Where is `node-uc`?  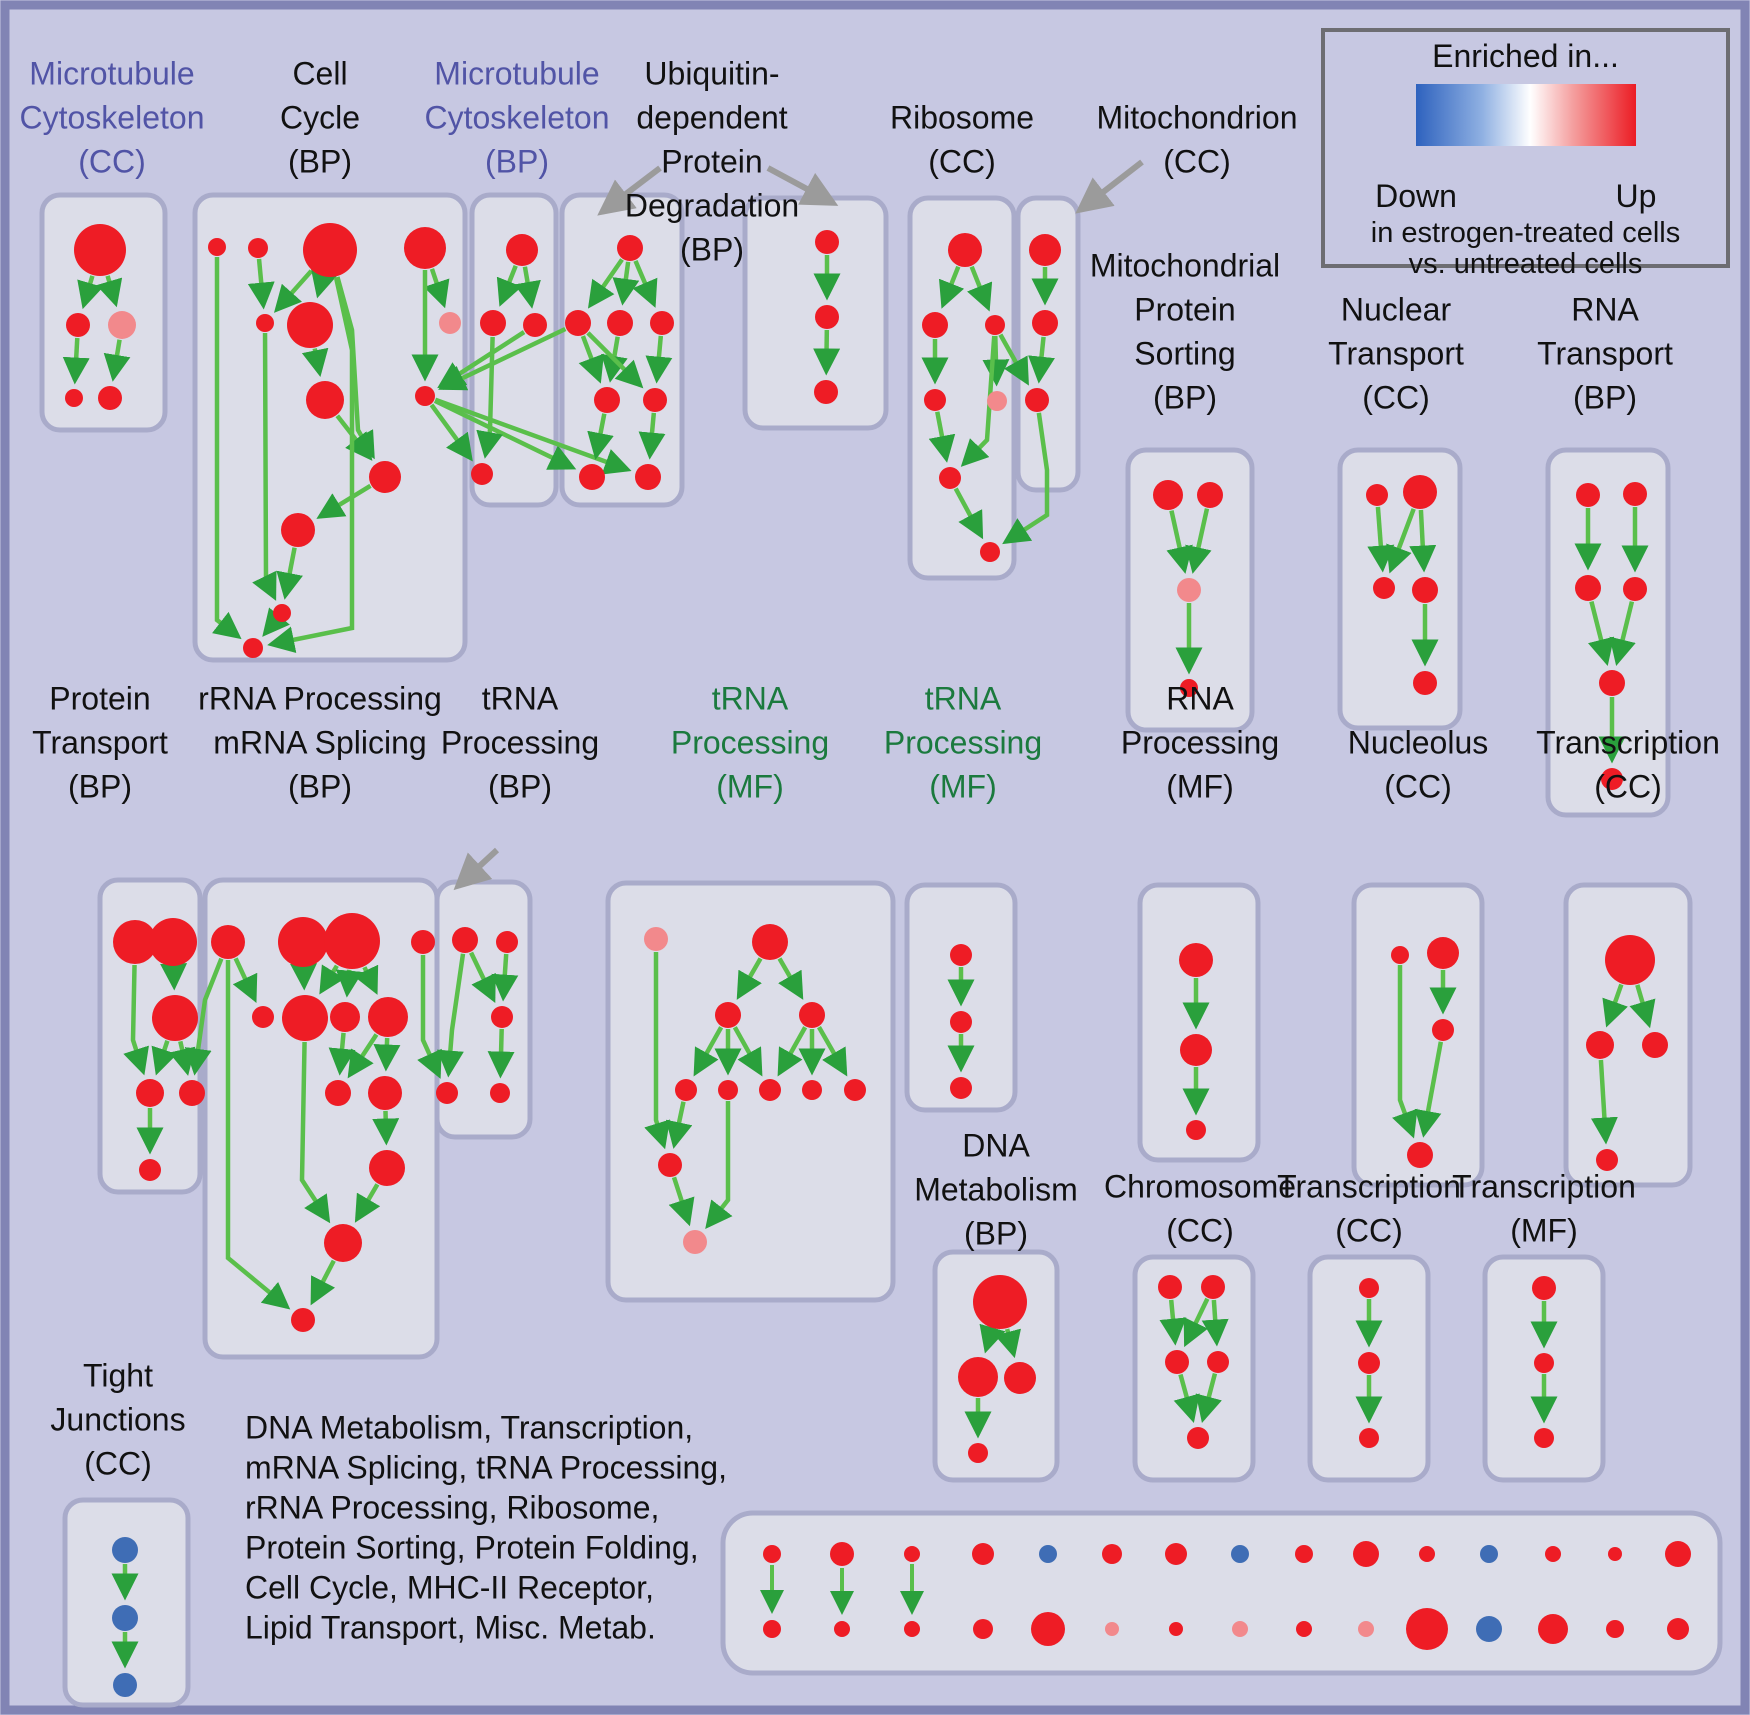
node-uc is located at coordinates (620, 323).